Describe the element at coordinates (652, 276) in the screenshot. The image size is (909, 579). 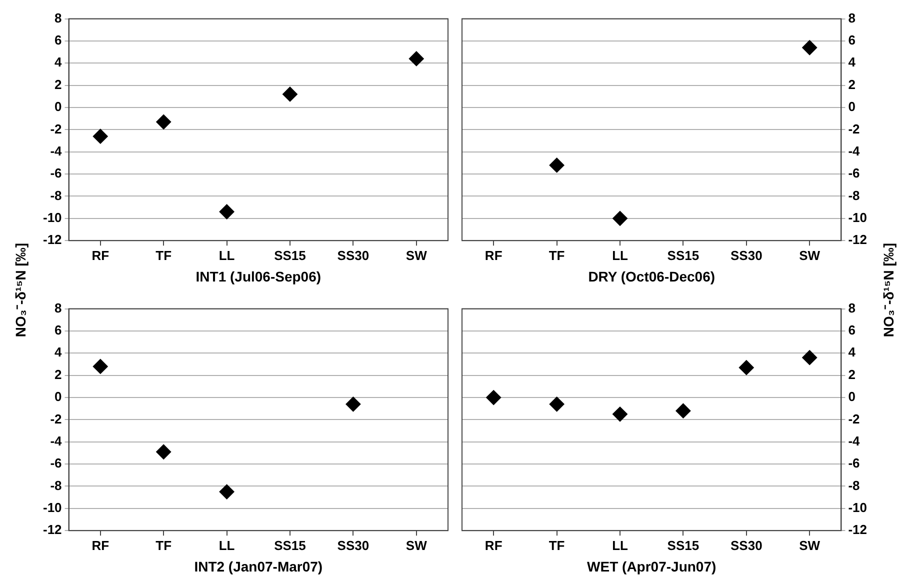
I see `x-axis-title: DRY (Oct06-Dec06)` at that location.